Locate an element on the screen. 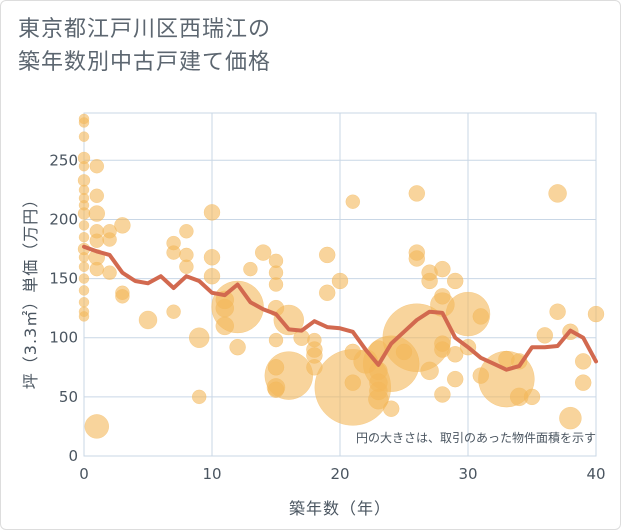  x-tick-label: 0 is located at coordinates (84, 474).